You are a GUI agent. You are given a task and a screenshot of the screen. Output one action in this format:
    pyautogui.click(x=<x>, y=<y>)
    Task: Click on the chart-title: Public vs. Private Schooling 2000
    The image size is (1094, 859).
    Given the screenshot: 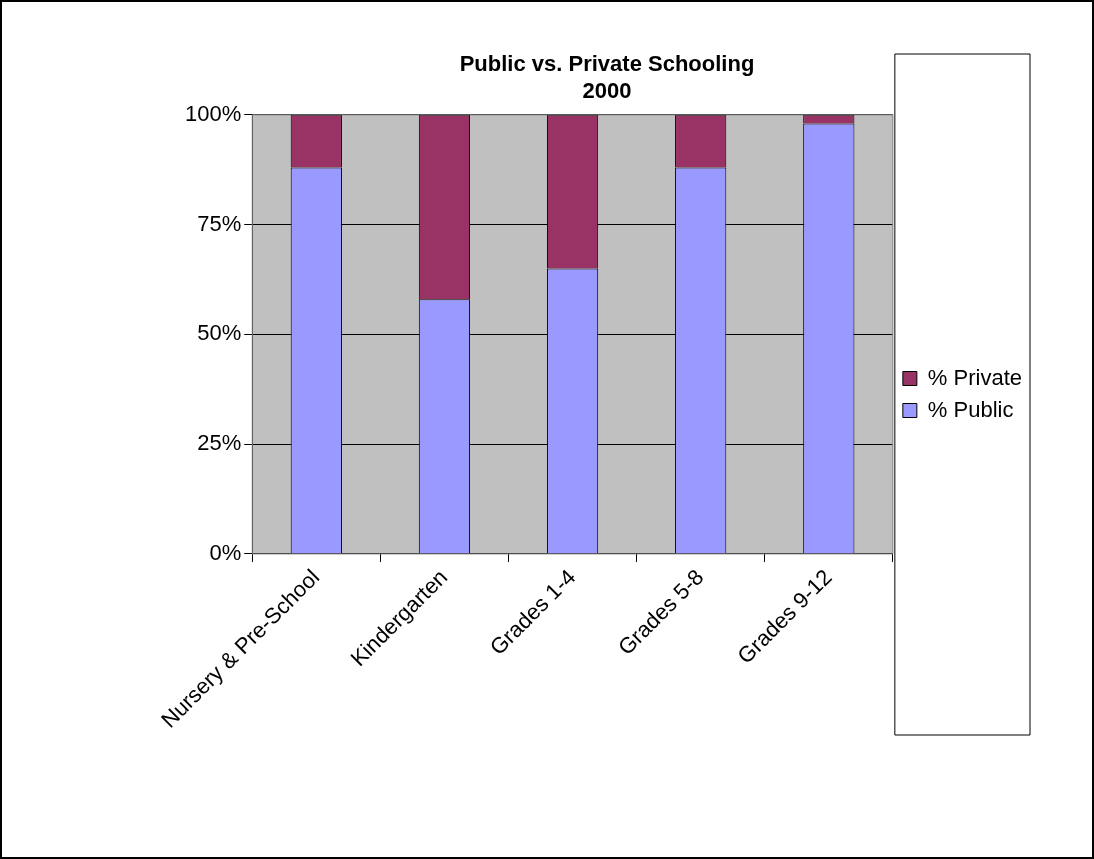 What is the action you would take?
    pyautogui.click(x=607, y=77)
    